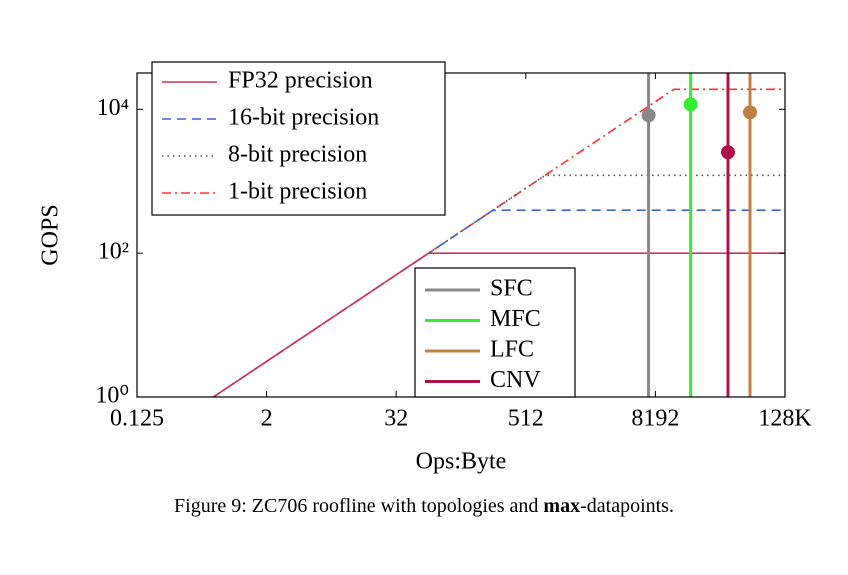  What do you see at coordinates (561, 506) in the screenshot?
I see `caption-text: max` at bounding box center [561, 506].